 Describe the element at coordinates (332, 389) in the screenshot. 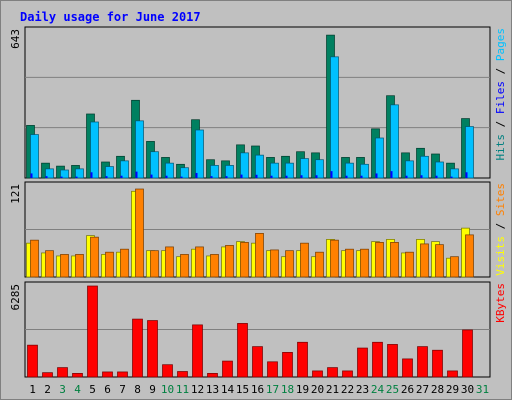

I see `x-tick-label: 21` at that location.